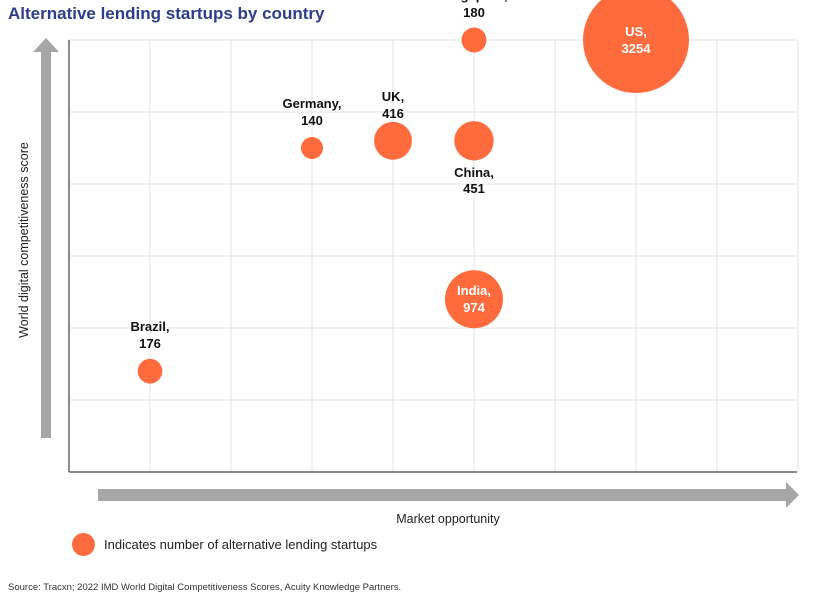  I want to click on bubble-label-name: Singapore,, so click(473, 1).